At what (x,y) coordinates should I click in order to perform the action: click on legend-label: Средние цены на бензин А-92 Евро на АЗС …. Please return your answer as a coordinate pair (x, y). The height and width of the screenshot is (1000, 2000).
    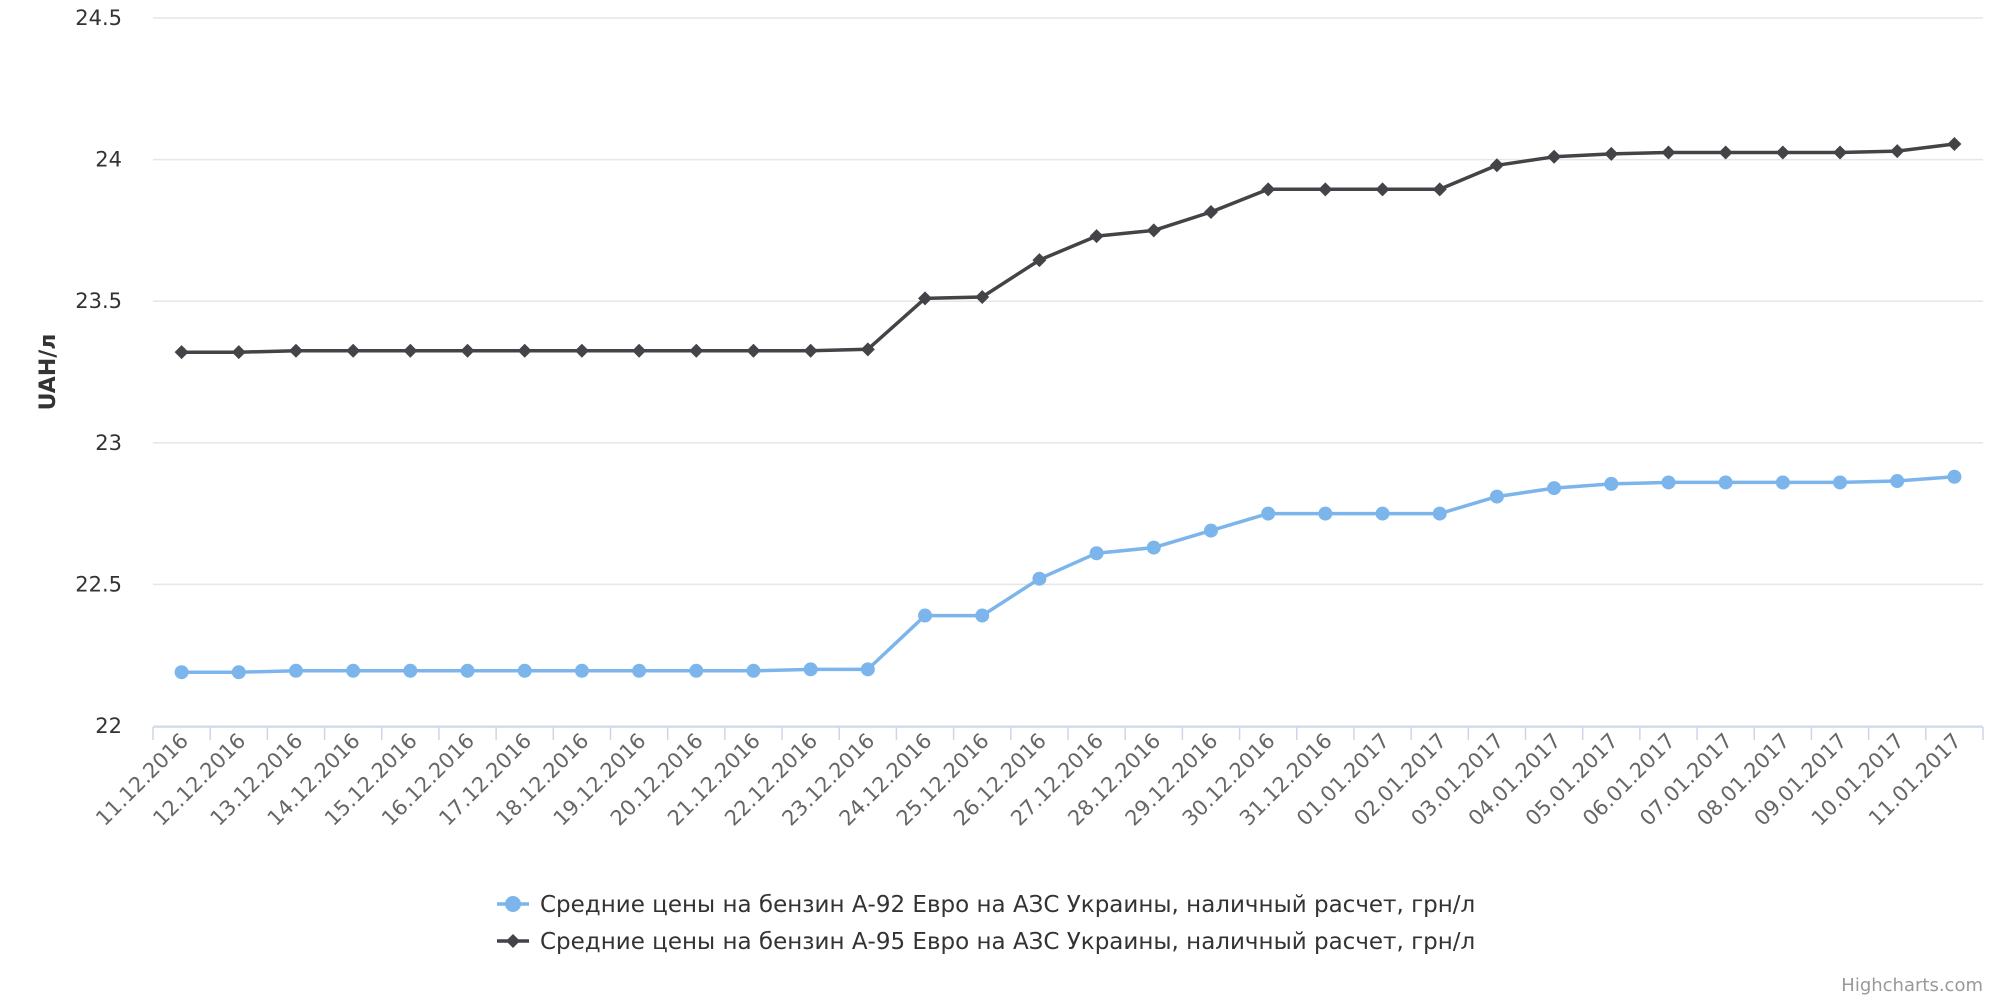
    Looking at the image, I should click on (1007, 905).